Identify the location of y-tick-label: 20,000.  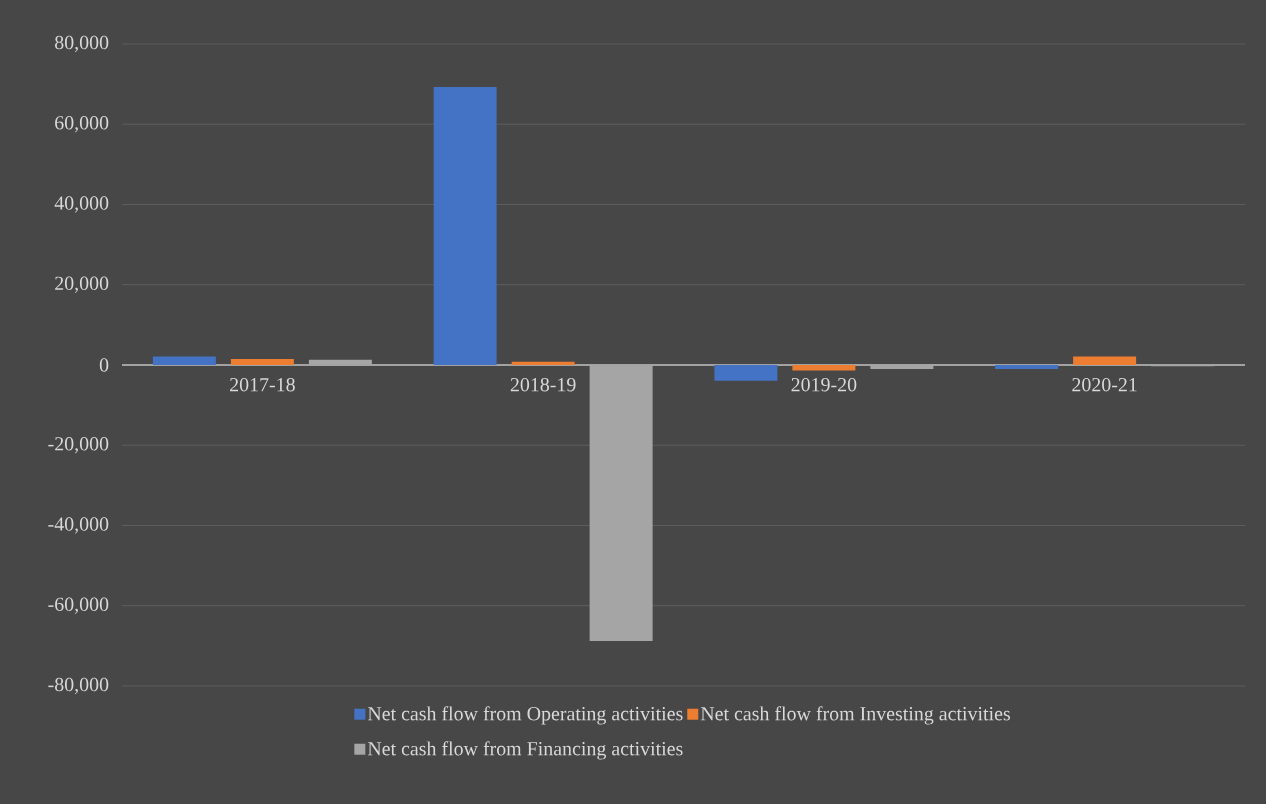
(82, 284).